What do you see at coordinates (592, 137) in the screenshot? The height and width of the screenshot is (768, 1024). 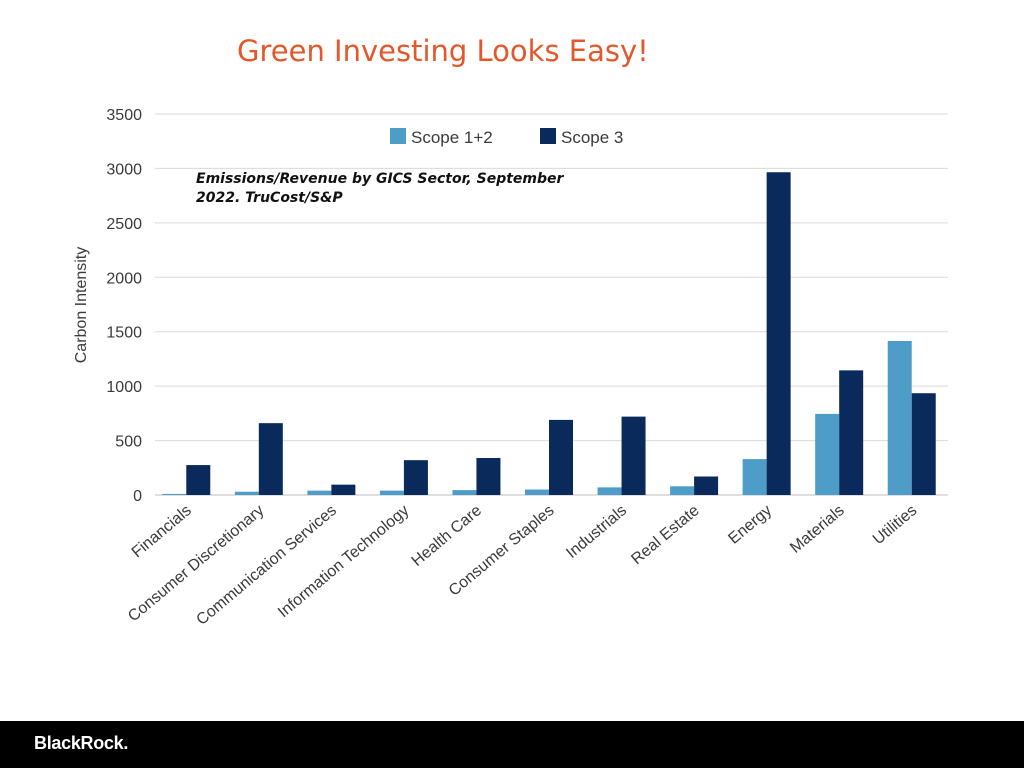 I see `legend-label: Scope 3` at bounding box center [592, 137].